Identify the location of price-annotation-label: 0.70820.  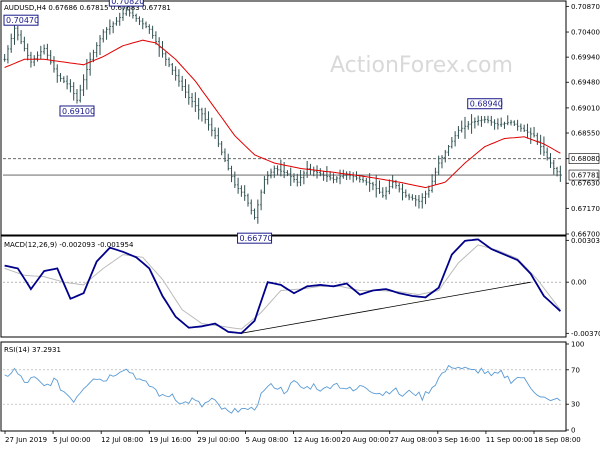
(127, 3).